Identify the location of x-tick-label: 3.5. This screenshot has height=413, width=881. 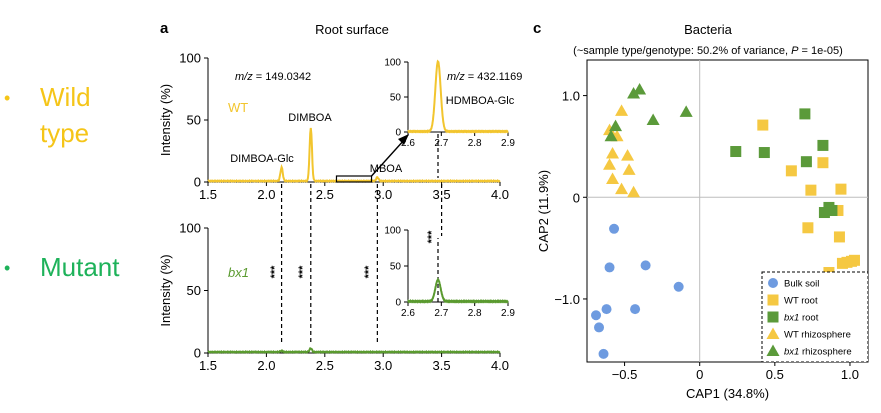
(442, 365).